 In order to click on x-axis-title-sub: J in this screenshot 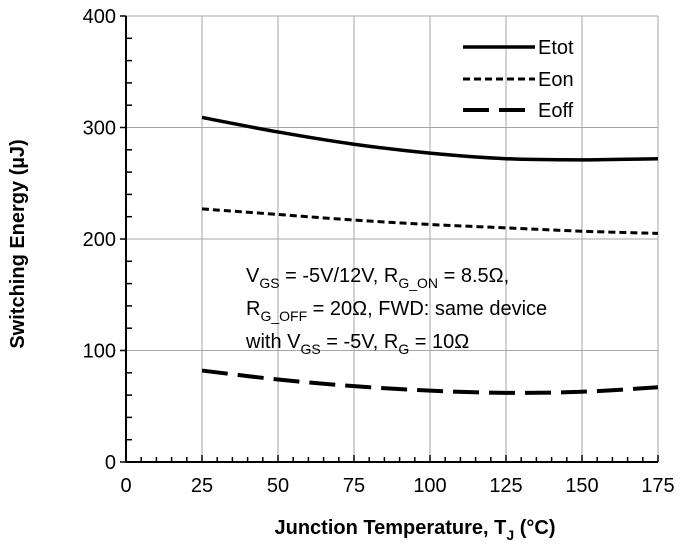, I will do `click(510, 535)`.